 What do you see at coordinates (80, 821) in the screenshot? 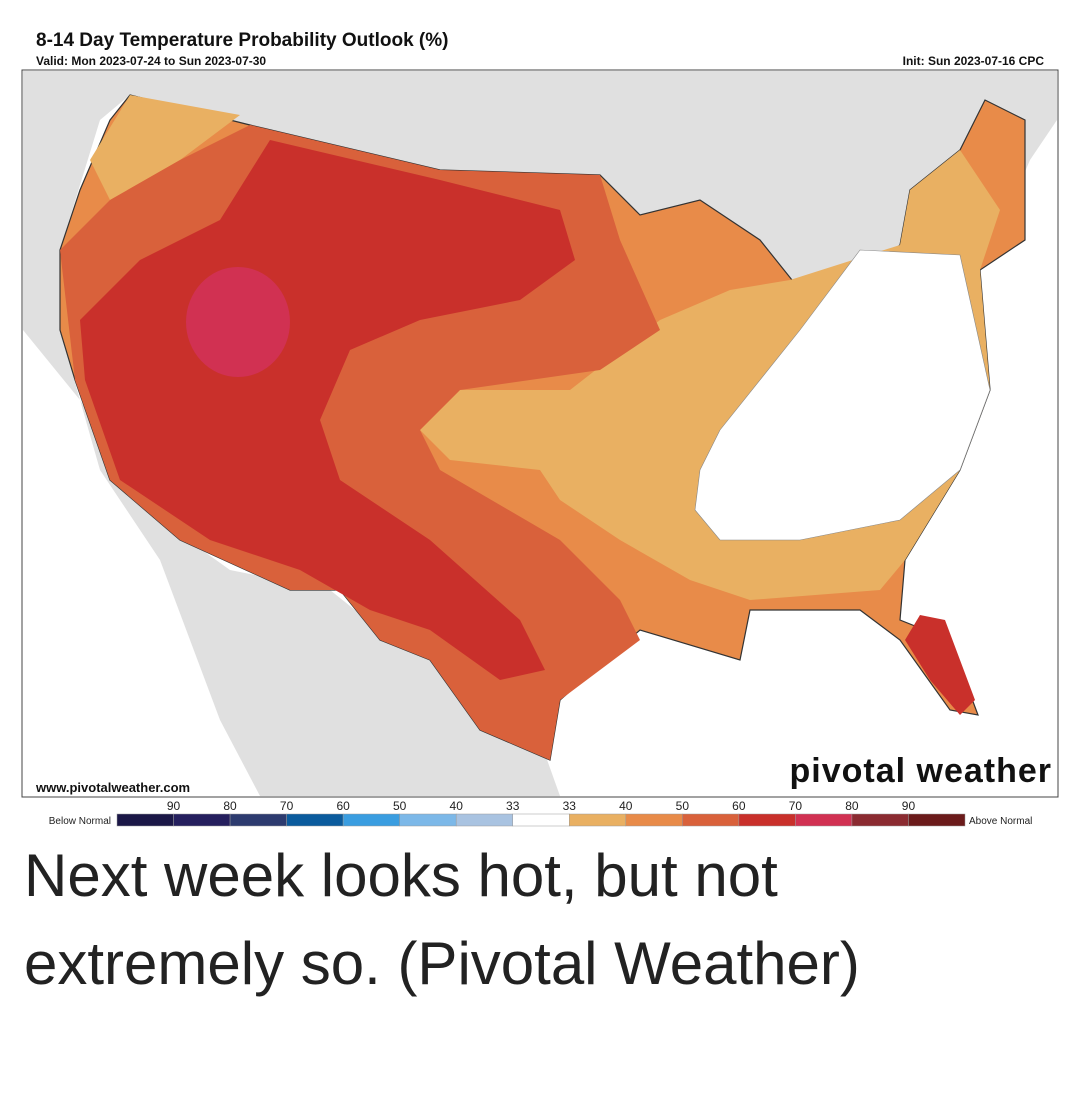
I see `legend-below-label: Below Normal` at bounding box center [80, 821].